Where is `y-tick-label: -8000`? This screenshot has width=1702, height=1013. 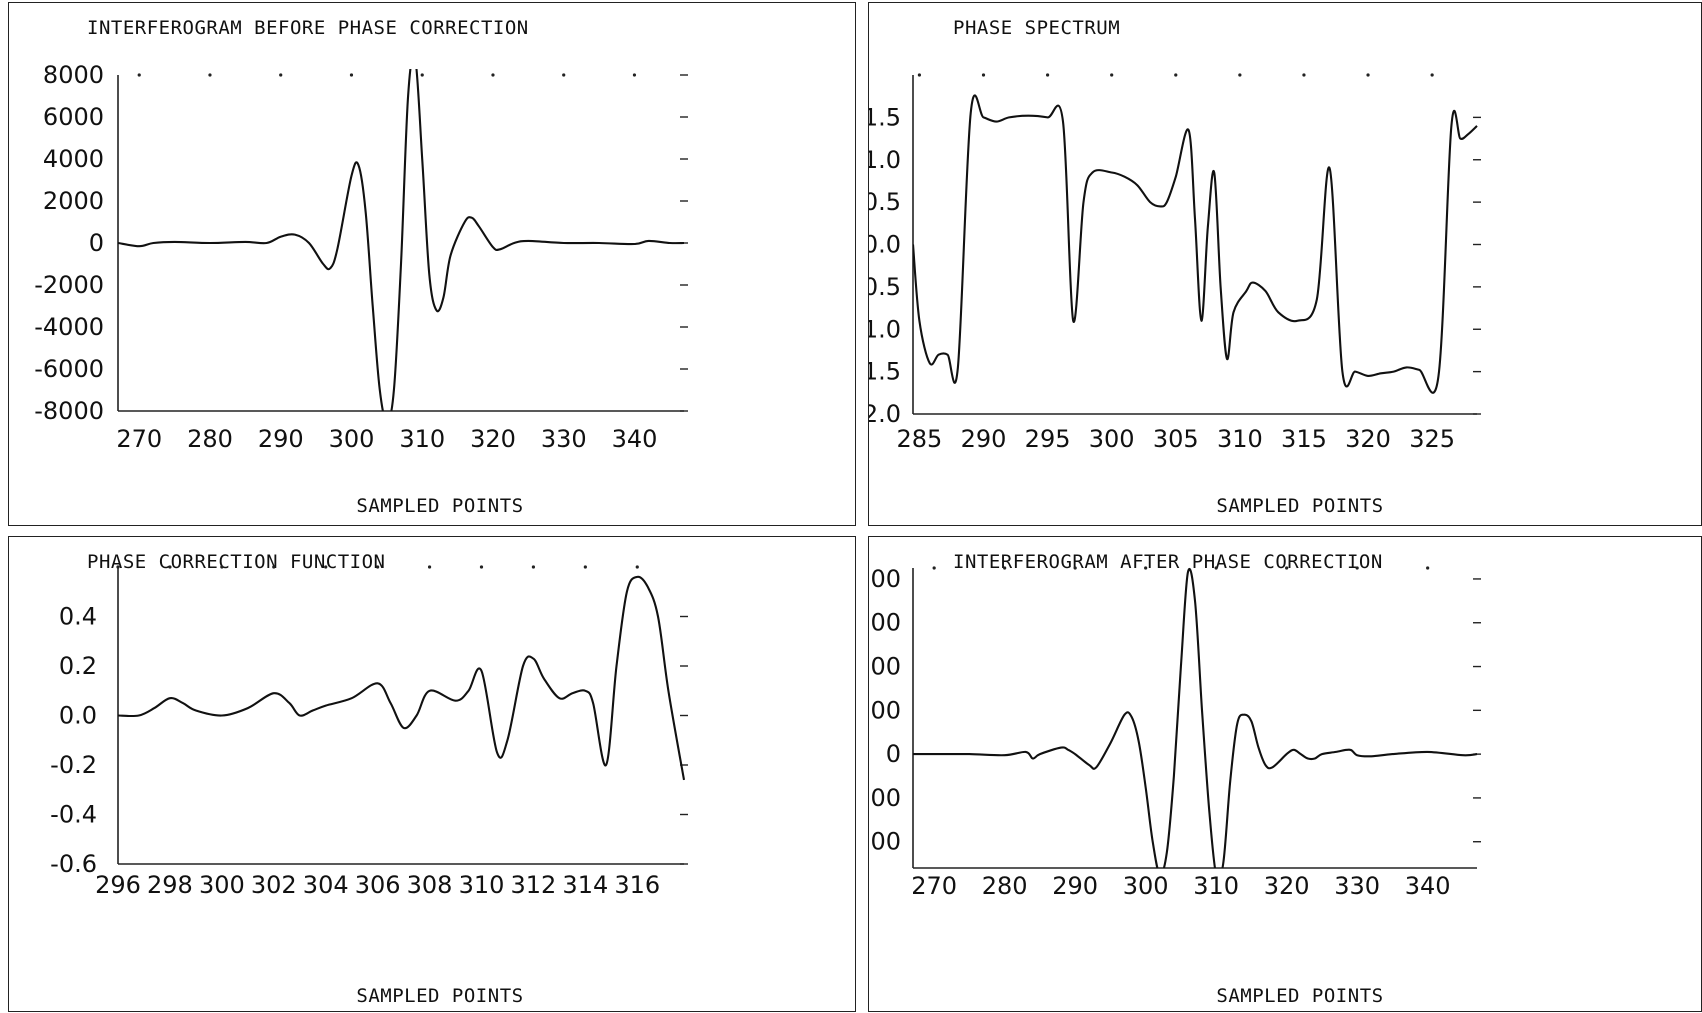 y-tick-label: -8000 is located at coordinates (69, 411).